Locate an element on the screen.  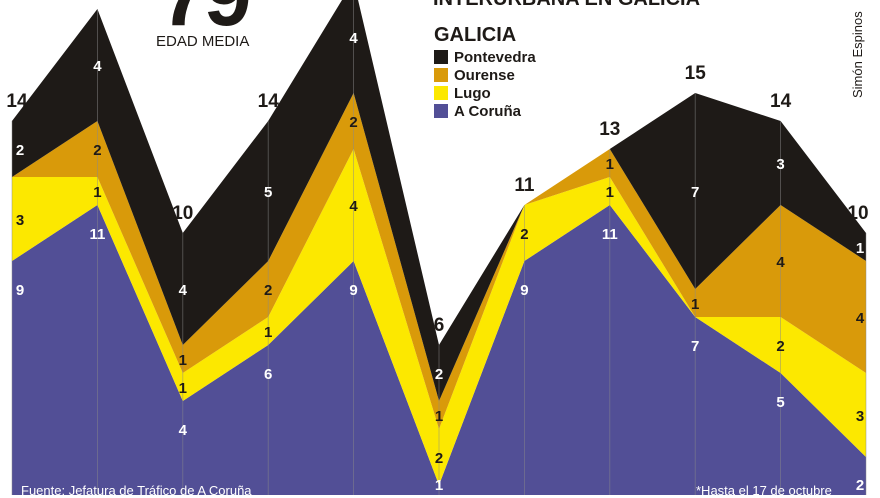
legend-item-ourense: Ourense is located at coordinates (485, 75).